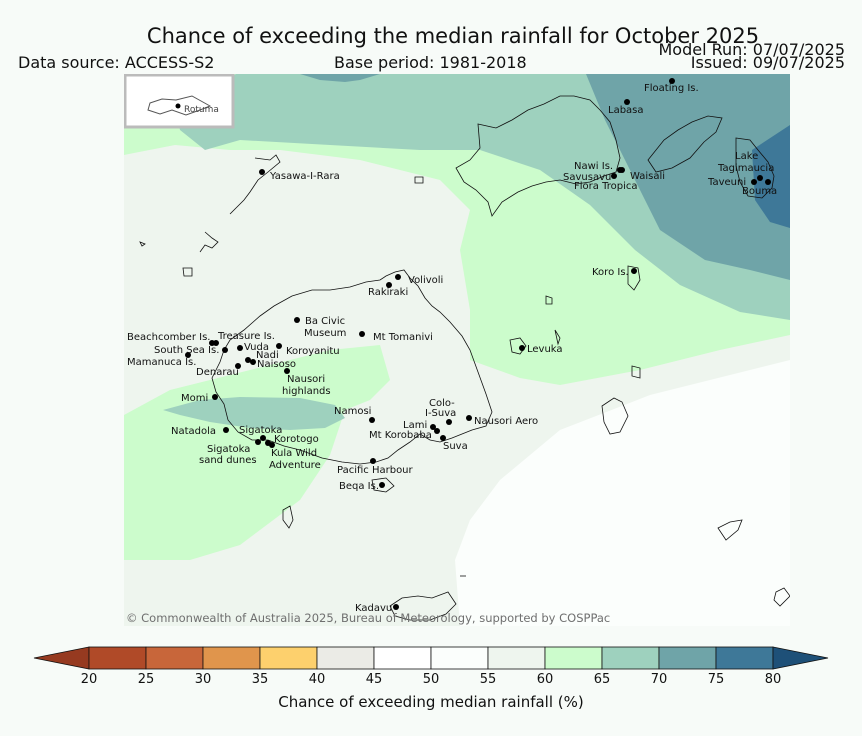  I want to click on colorbar-tick-label: 70, so click(659, 679).